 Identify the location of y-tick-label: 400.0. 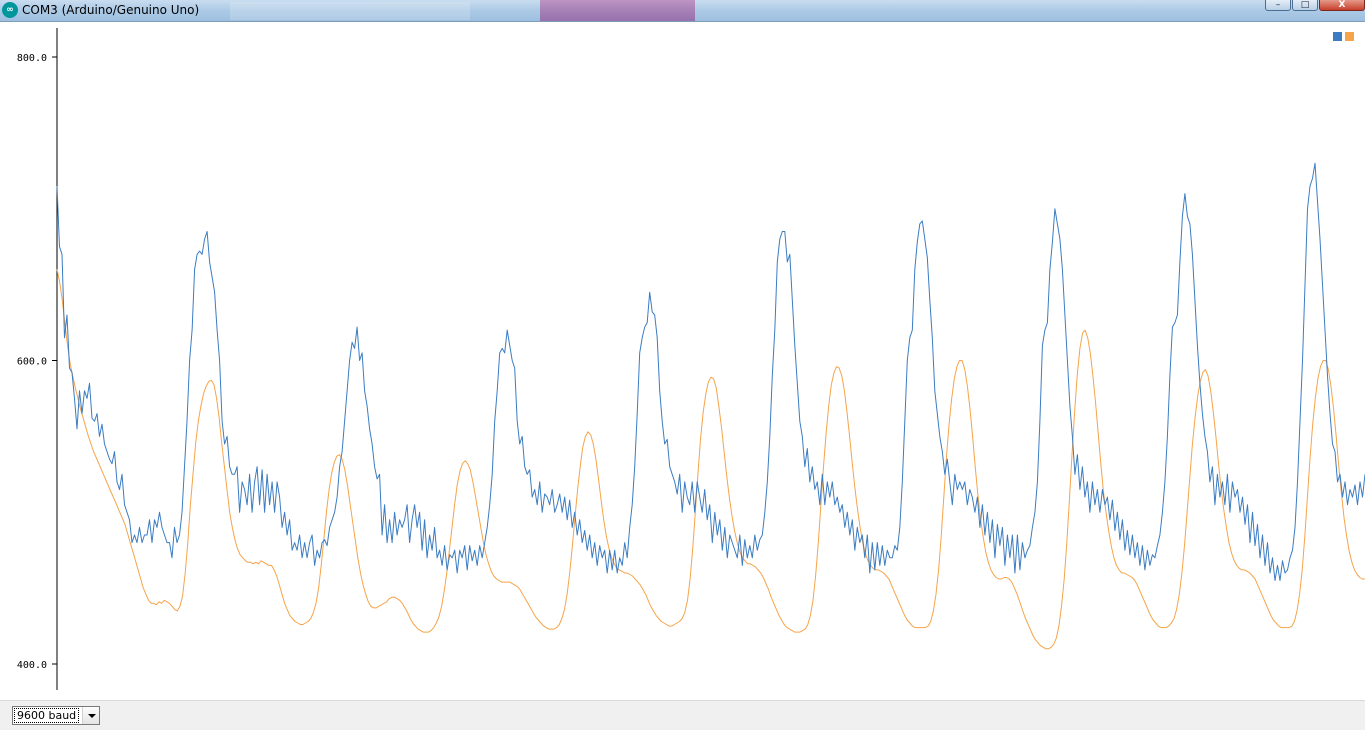
(32, 665).